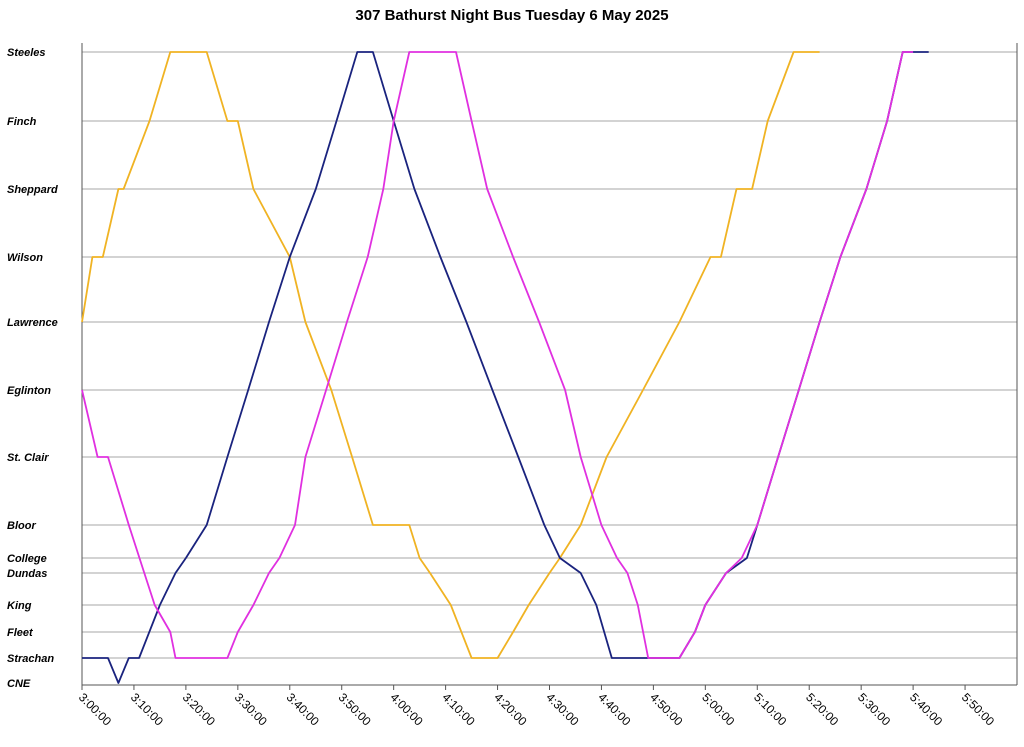 This screenshot has height=747, width=1024. What do you see at coordinates (30, 659) in the screenshot?
I see `stop-label-strachan: Strachan` at bounding box center [30, 659].